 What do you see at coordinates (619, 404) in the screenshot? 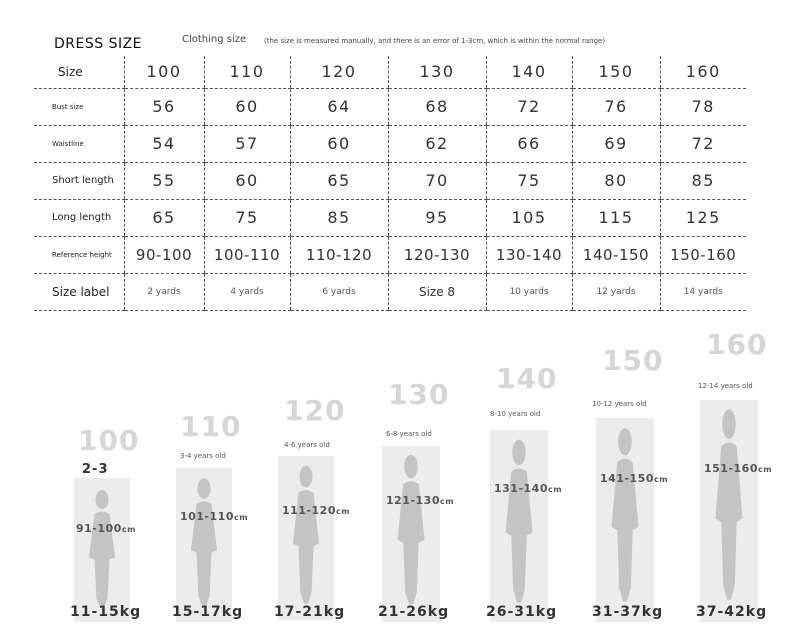
I see `age-label: 10-12 years old` at bounding box center [619, 404].